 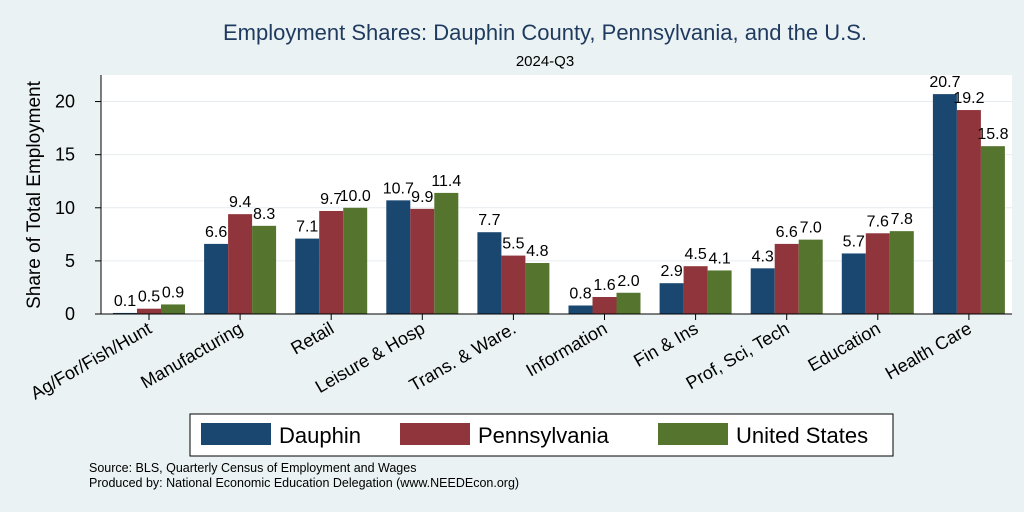 What do you see at coordinates (422, 197) in the screenshot?
I see `data-label: 9.9` at bounding box center [422, 197].